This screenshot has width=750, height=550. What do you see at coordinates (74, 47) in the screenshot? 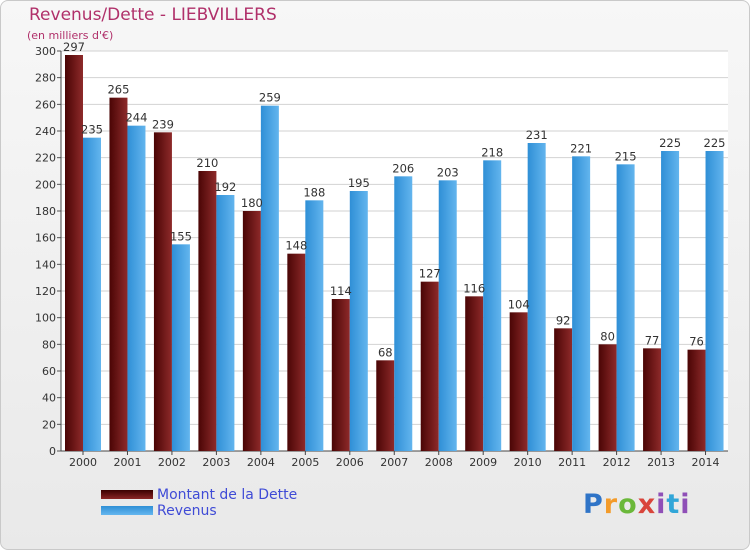
I see `data-label-debt: 297` at bounding box center [74, 47].